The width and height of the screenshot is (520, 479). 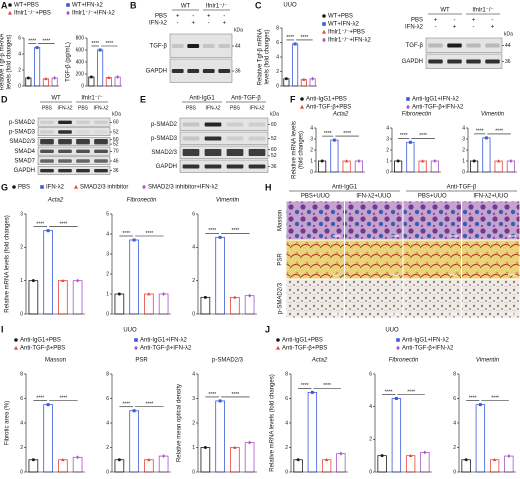 What do you see at coordinates (414, 28) in the screenshot?
I see `treatment-label: IFN-λ2` at bounding box center [414, 28].